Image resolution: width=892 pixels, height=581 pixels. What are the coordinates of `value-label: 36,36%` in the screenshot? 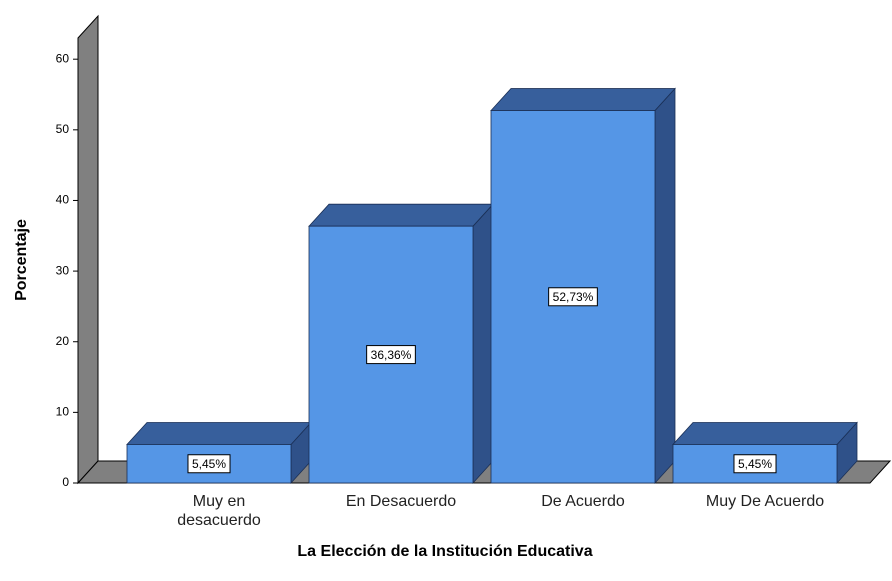 It's located at (391, 355).